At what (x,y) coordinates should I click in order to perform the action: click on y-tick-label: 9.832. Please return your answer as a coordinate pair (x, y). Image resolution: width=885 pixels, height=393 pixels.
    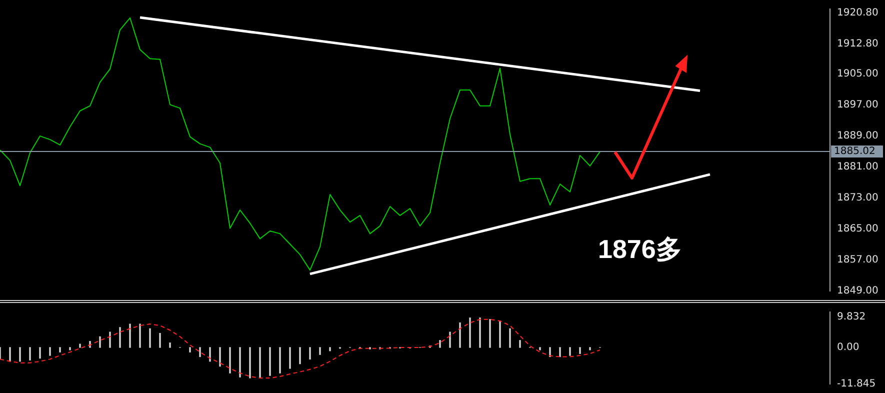
    Looking at the image, I should click on (851, 317).